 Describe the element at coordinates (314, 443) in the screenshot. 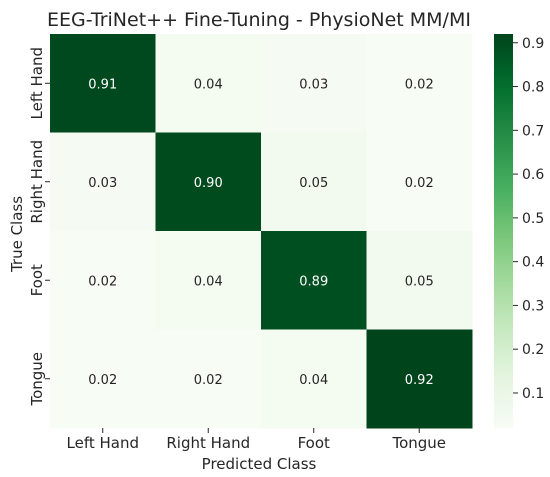

I see `x-tick-label: Foot` at that location.